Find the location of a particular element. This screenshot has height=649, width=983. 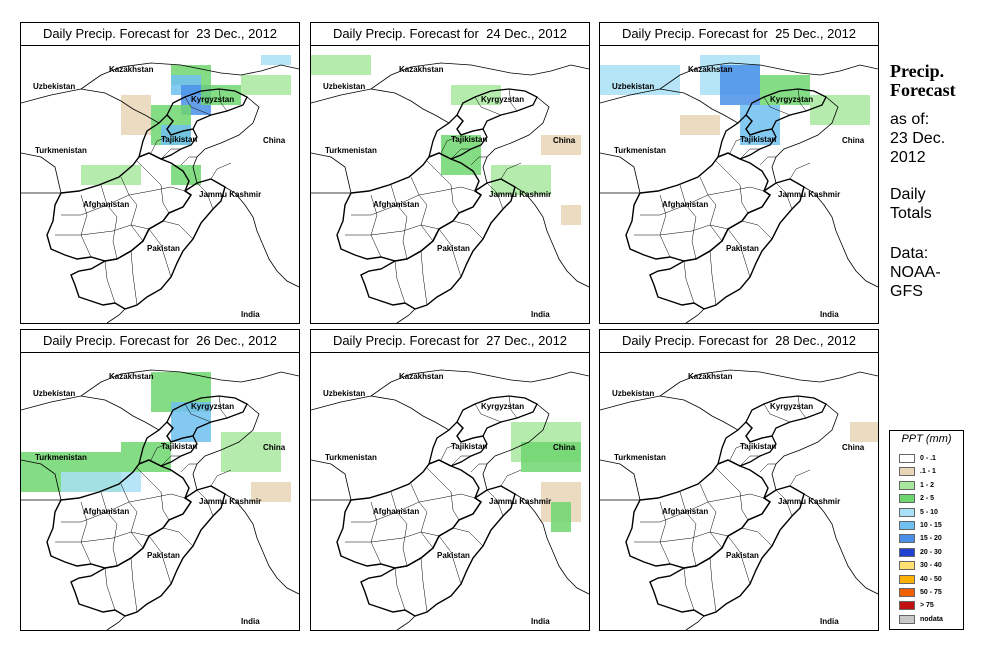

legend-row: 0 - .1 is located at coordinates (917, 458).